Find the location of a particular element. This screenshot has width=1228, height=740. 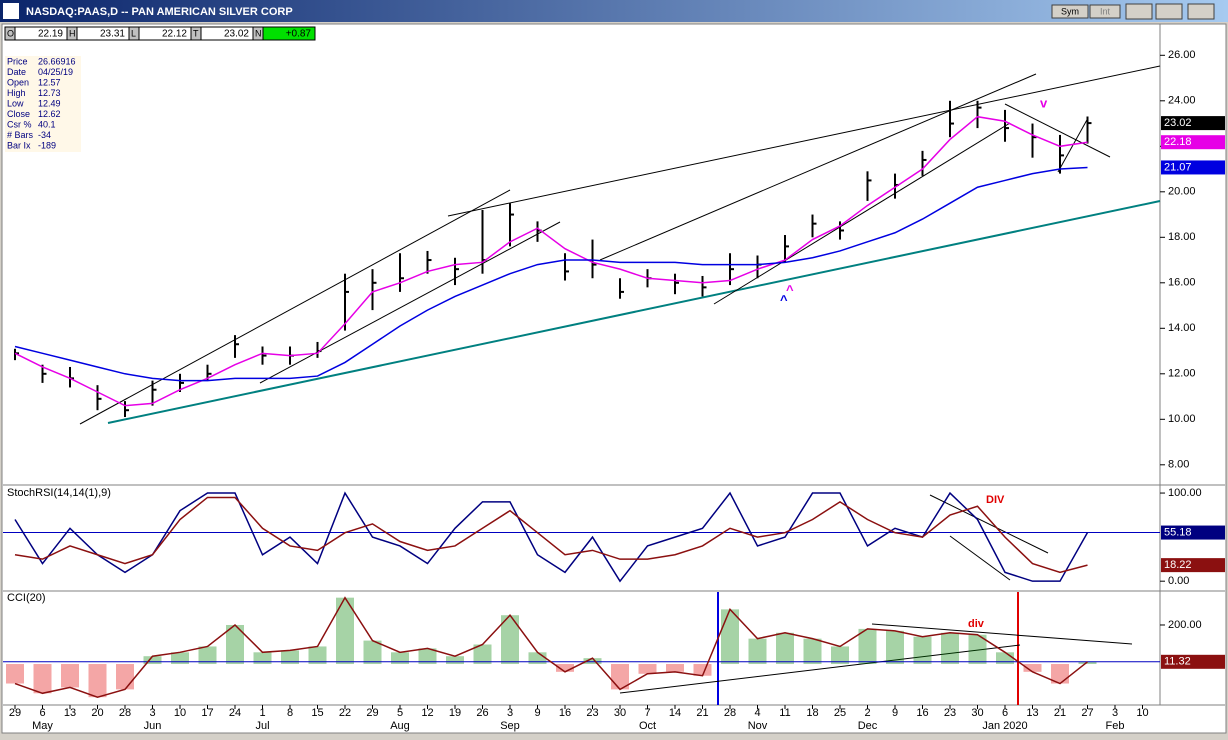

x-tick-label: 1 is located at coordinates (262, 713).